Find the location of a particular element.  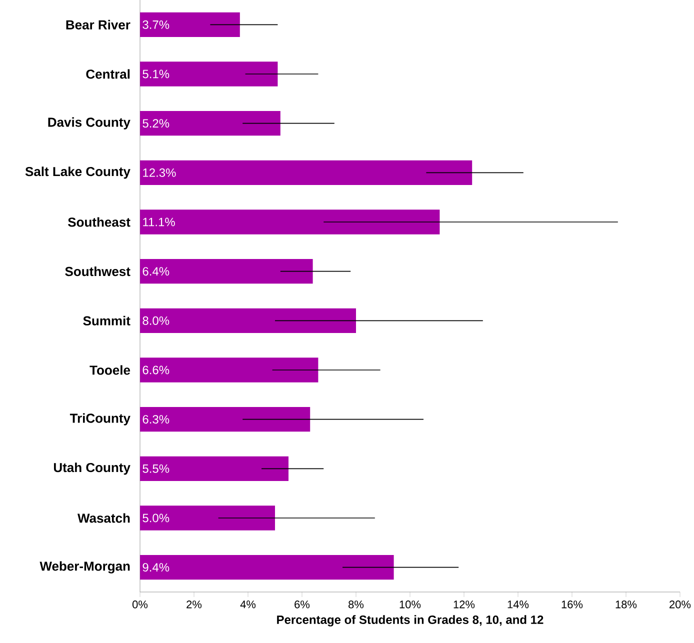

y-tick-label: Bear River is located at coordinates (98, 25).